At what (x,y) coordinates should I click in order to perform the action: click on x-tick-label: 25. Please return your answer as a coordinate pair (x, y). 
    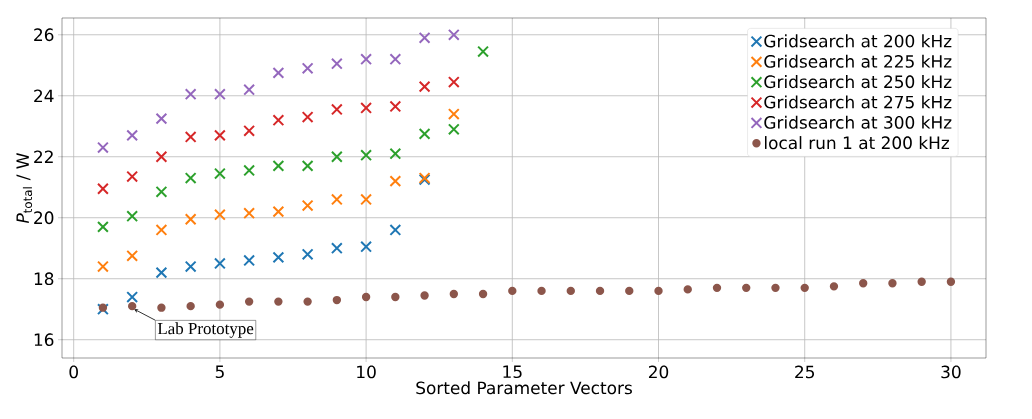
    Looking at the image, I should click on (805, 372).